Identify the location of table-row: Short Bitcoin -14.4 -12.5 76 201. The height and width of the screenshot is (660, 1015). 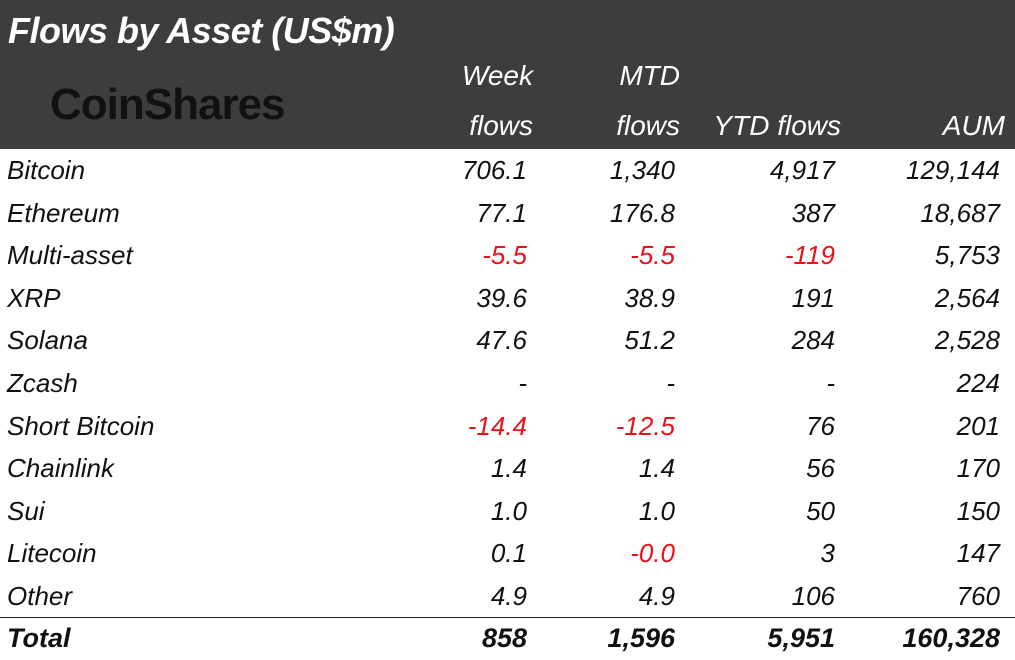
(507, 426).